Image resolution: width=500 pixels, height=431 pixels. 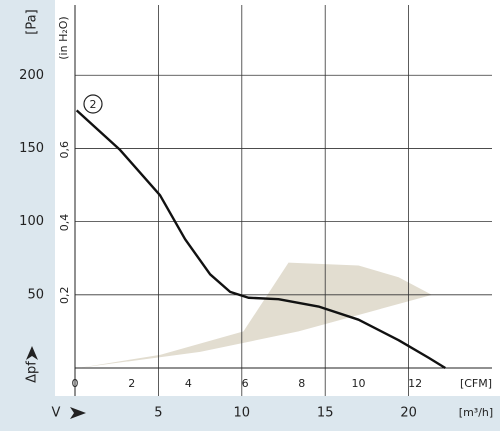 What do you see at coordinates (245, 383) in the screenshot?
I see `x2-tick-label: 6` at bounding box center [245, 383].